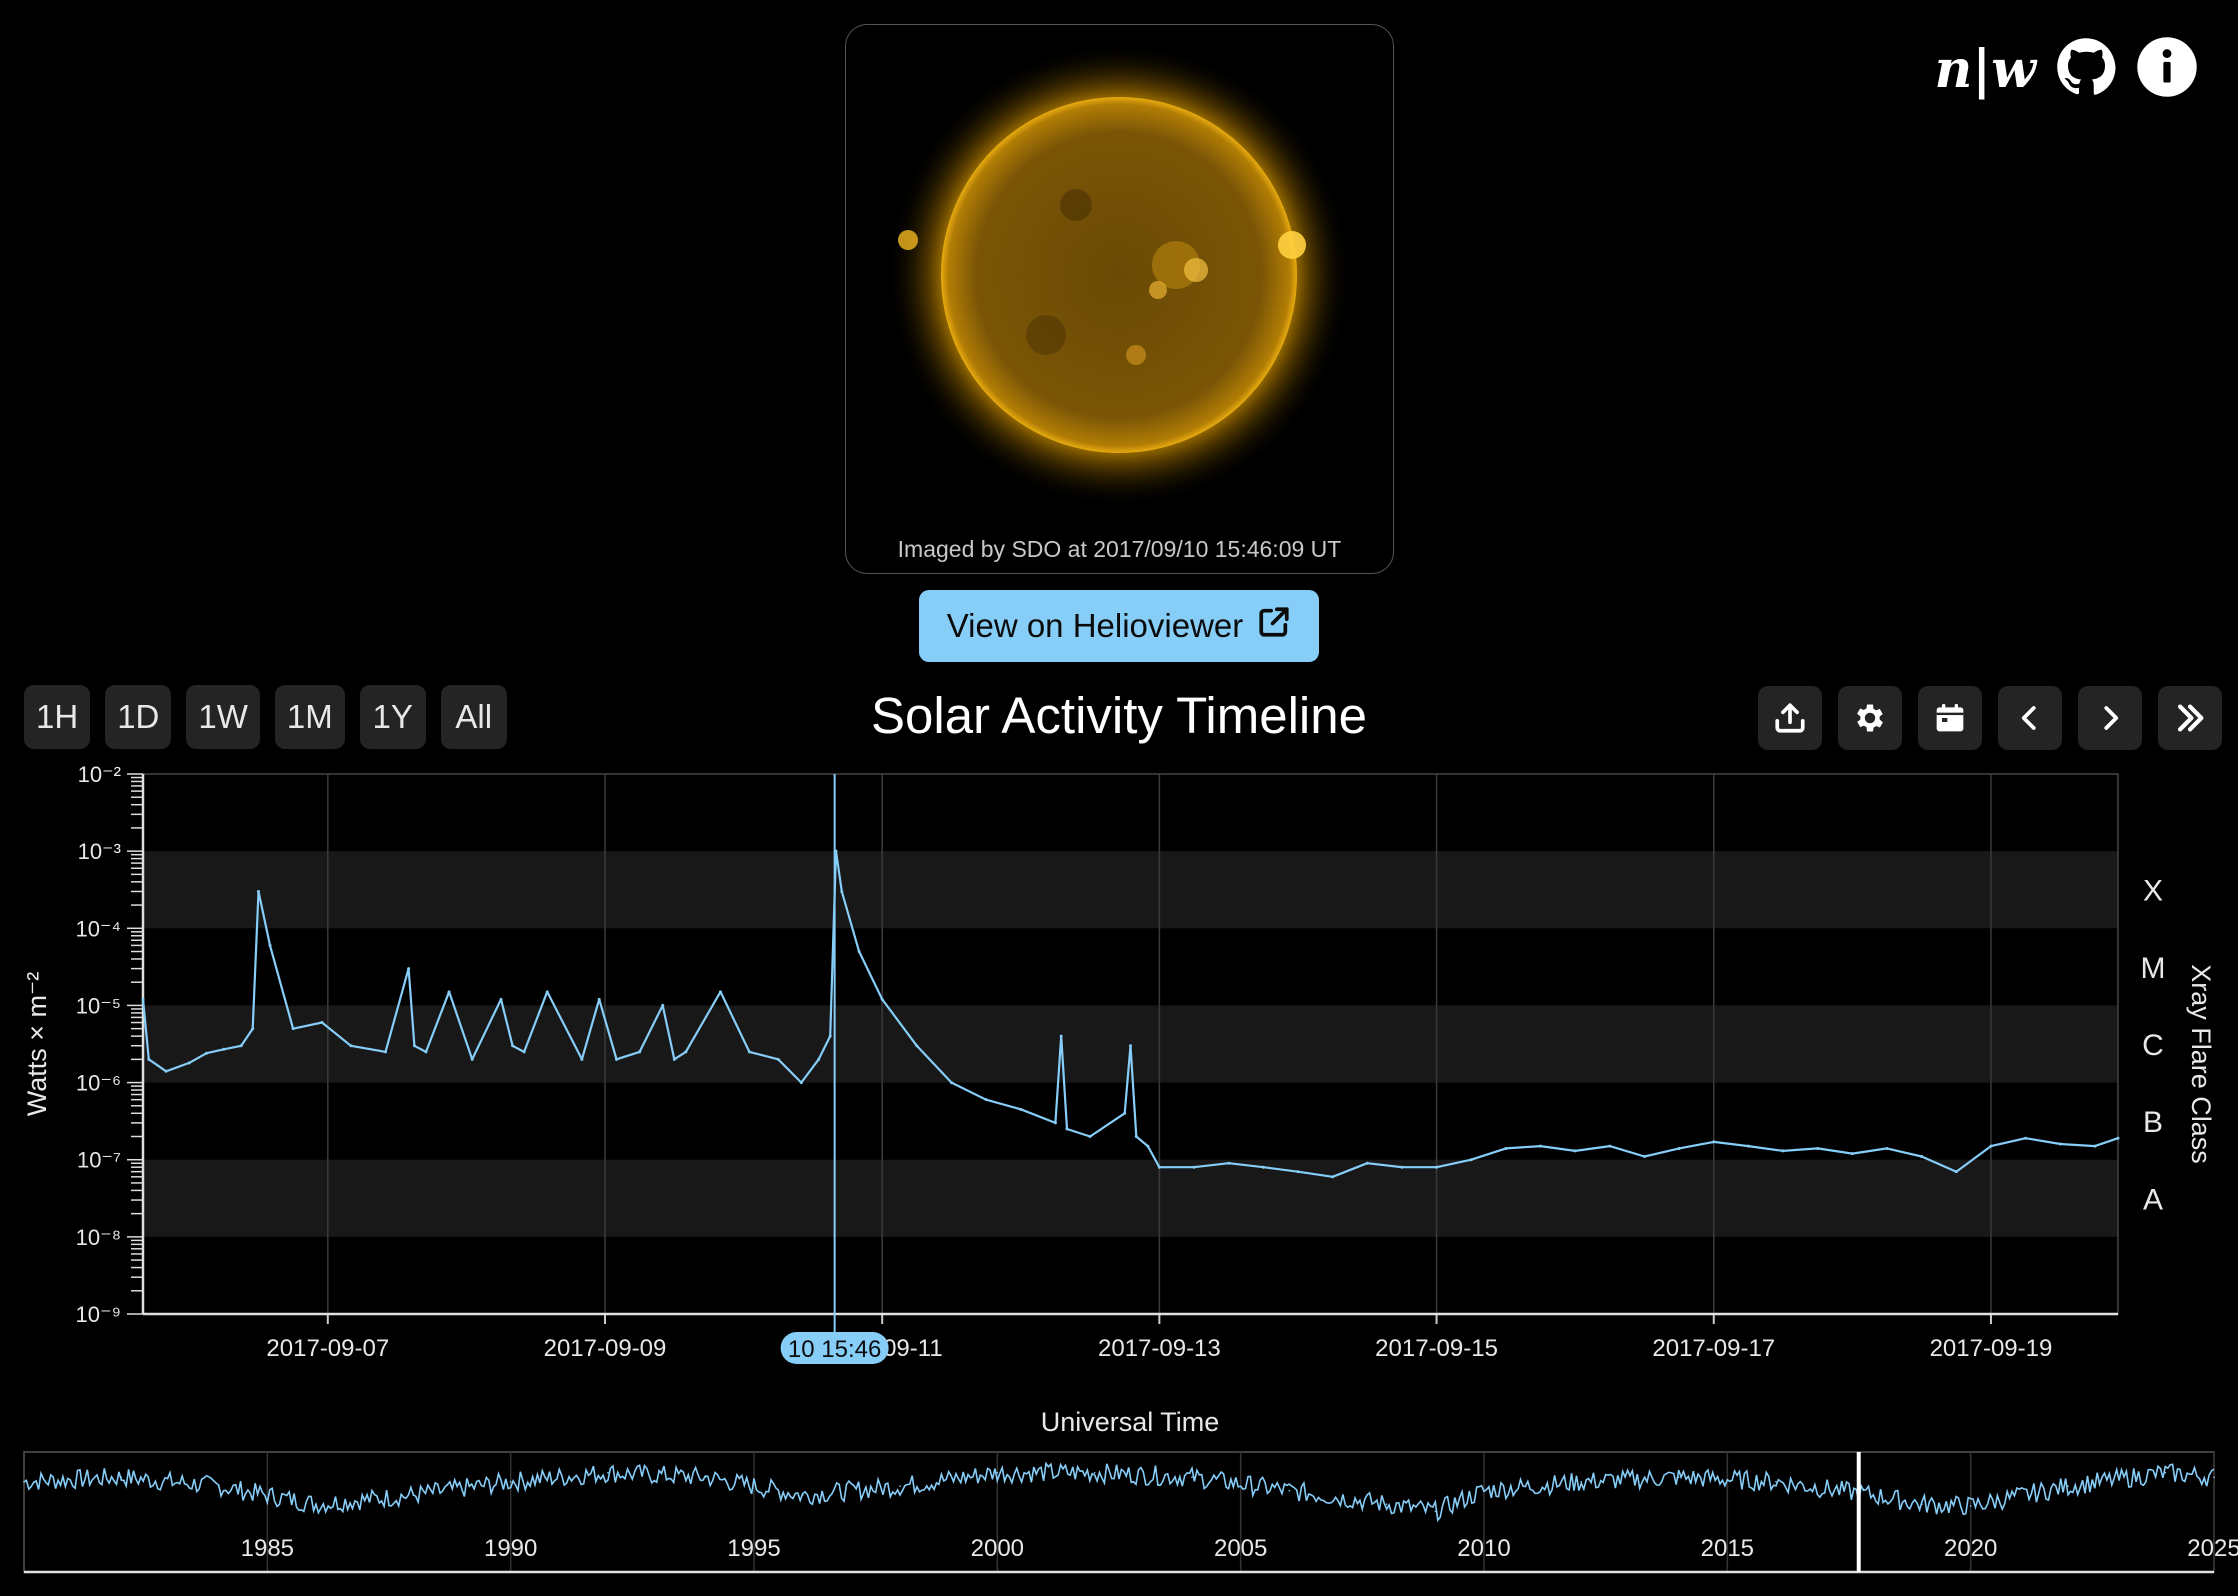 The width and height of the screenshot is (2238, 1596). I want to click on settings-button, so click(1870, 718).